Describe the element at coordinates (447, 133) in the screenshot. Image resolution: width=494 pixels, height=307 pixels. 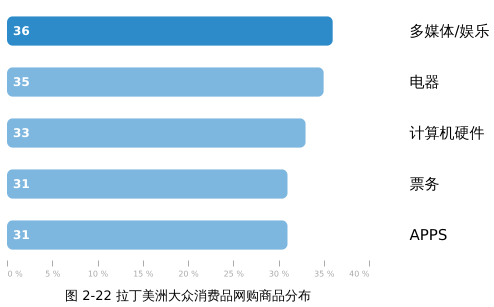
I see `y-tick-label: 计算机硬件` at that location.